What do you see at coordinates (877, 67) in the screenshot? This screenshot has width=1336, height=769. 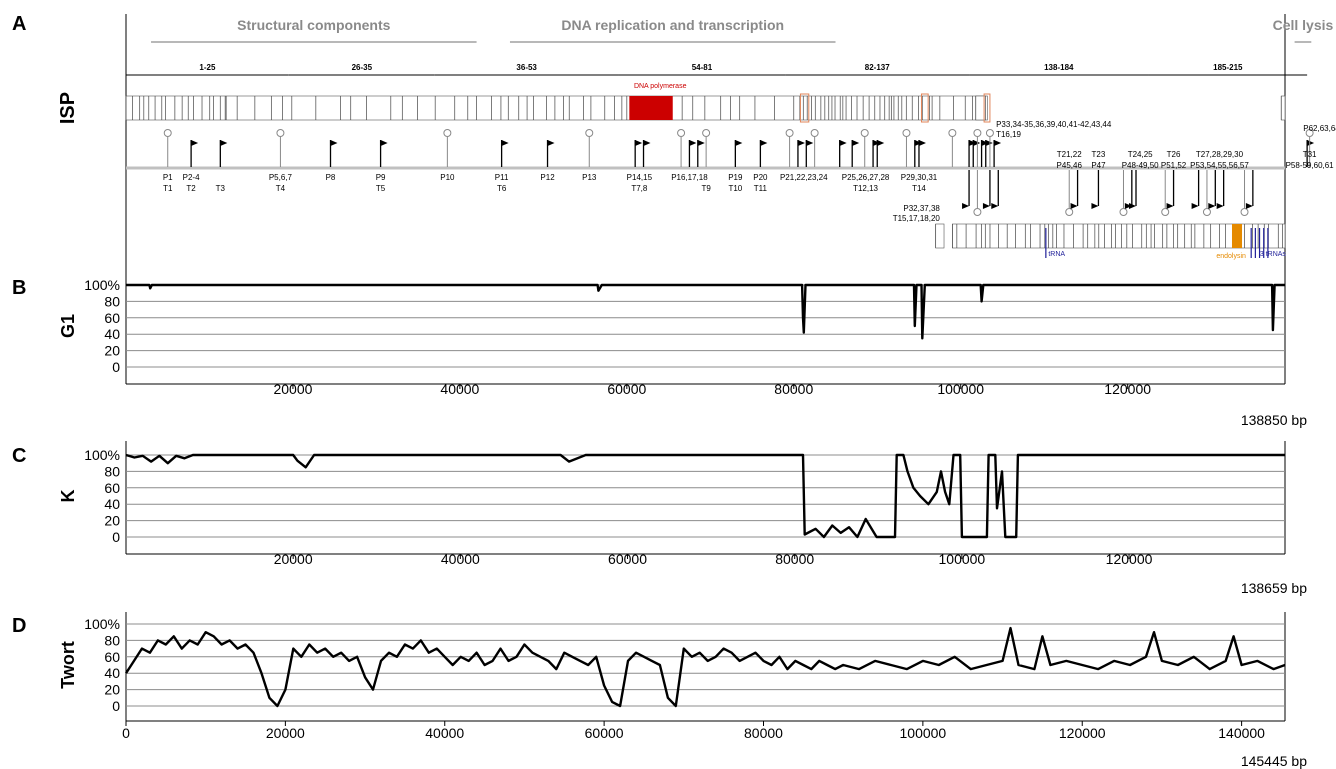 I see `gene-group-label: 82-137` at bounding box center [877, 67].